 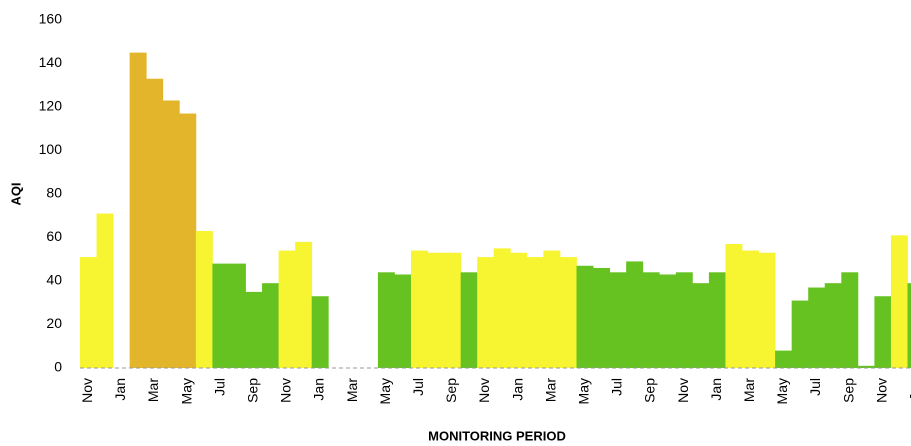 What do you see at coordinates (15, 193) in the screenshot?
I see `y-axis-title: AQI` at bounding box center [15, 193].